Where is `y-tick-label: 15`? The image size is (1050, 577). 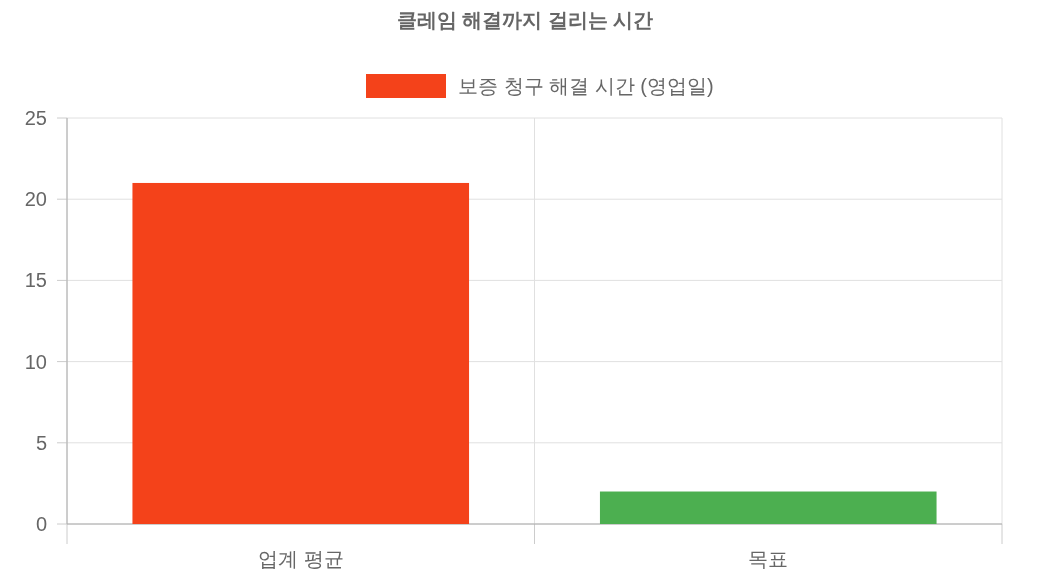
y-tick-label: 15 is located at coordinates (35, 280).